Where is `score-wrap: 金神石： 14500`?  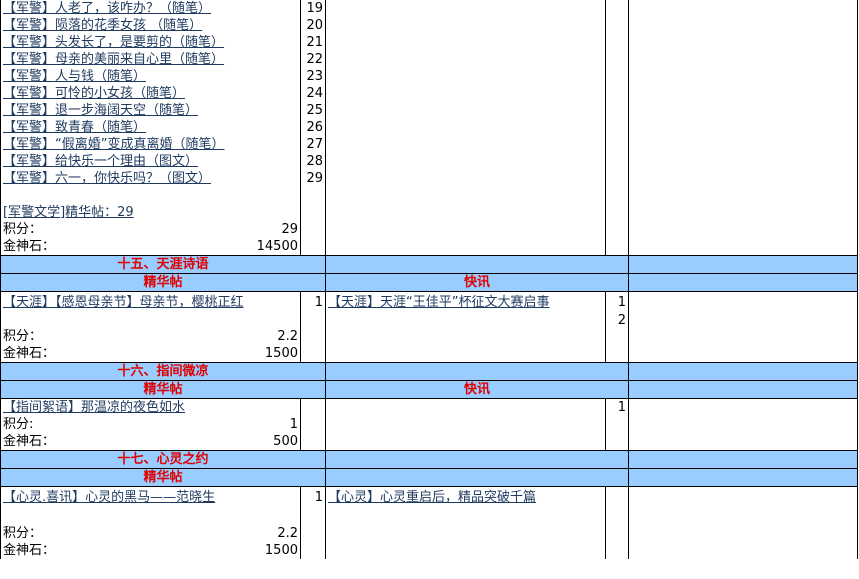
score-wrap: 金神石： 14500 is located at coordinates (150, 246).